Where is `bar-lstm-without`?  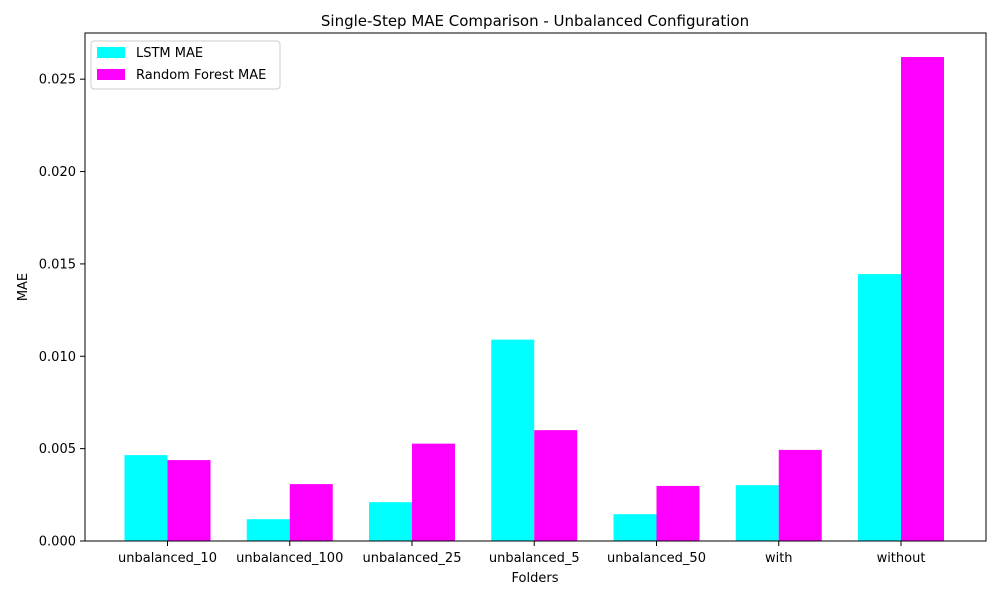 bar-lstm-without is located at coordinates (879, 407).